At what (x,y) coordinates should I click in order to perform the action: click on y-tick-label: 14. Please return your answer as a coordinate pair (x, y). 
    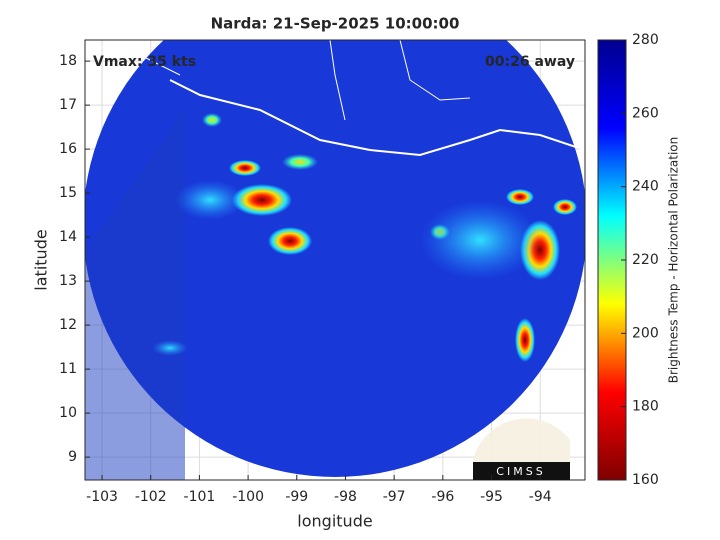
    Looking at the image, I should click on (68, 237).